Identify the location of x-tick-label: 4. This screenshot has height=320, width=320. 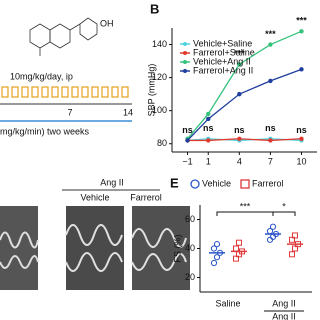
(239, 161).